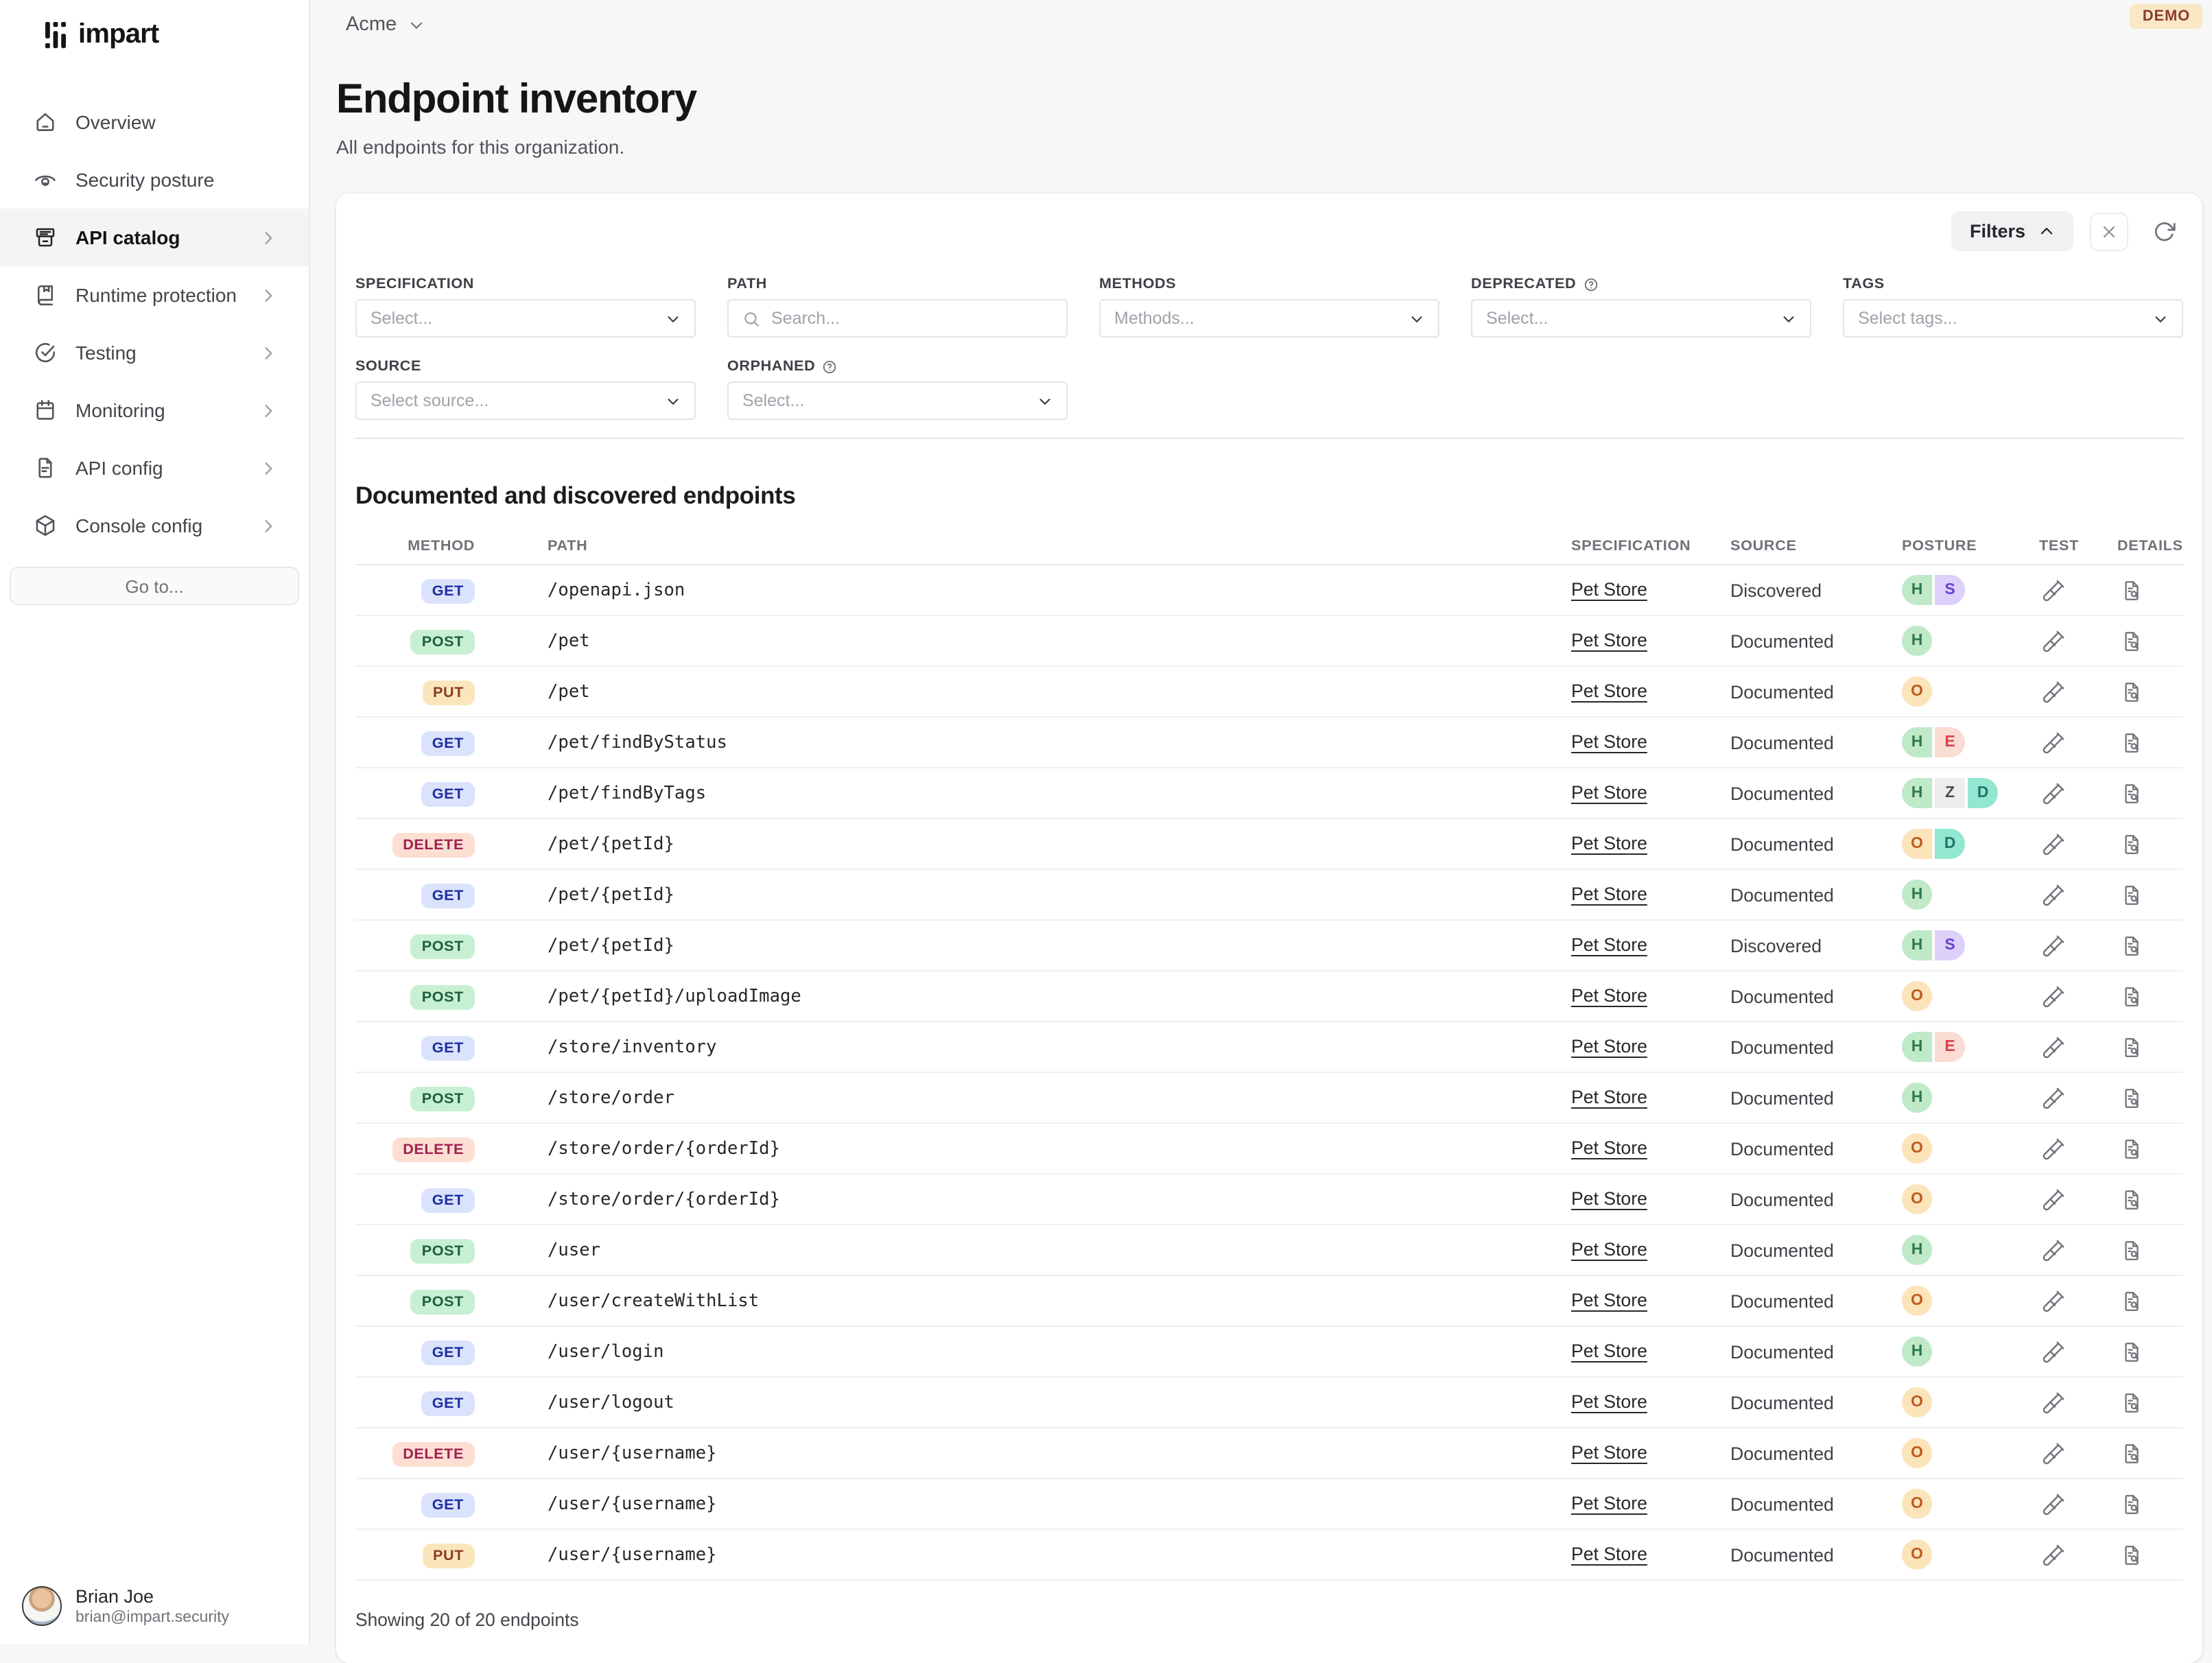 This screenshot has width=2212, height=1663. I want to click on method-badge: PUT, so click(448, 692).